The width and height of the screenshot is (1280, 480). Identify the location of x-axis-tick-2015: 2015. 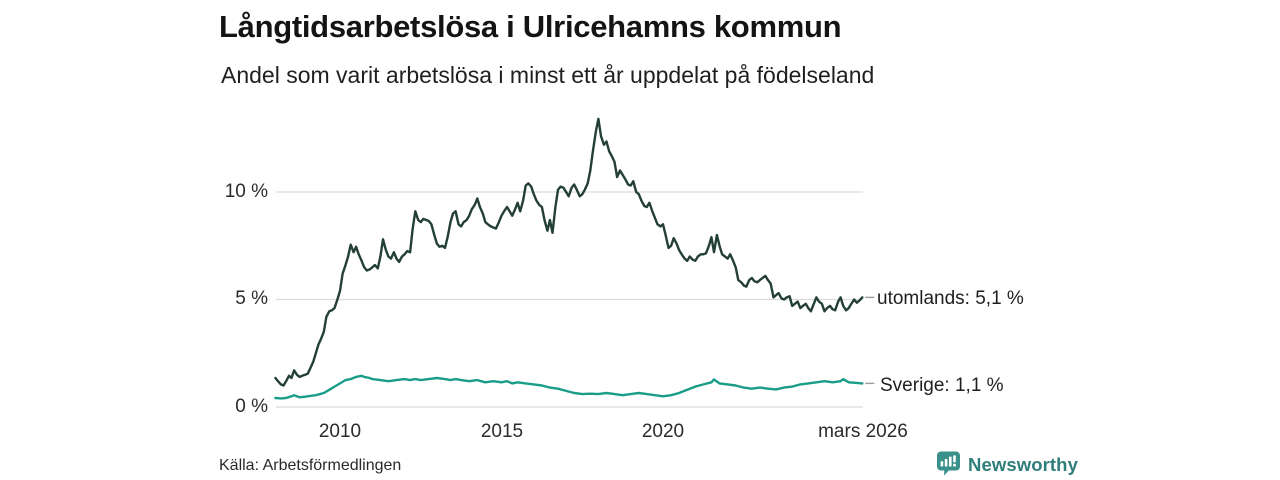
(502, 431).